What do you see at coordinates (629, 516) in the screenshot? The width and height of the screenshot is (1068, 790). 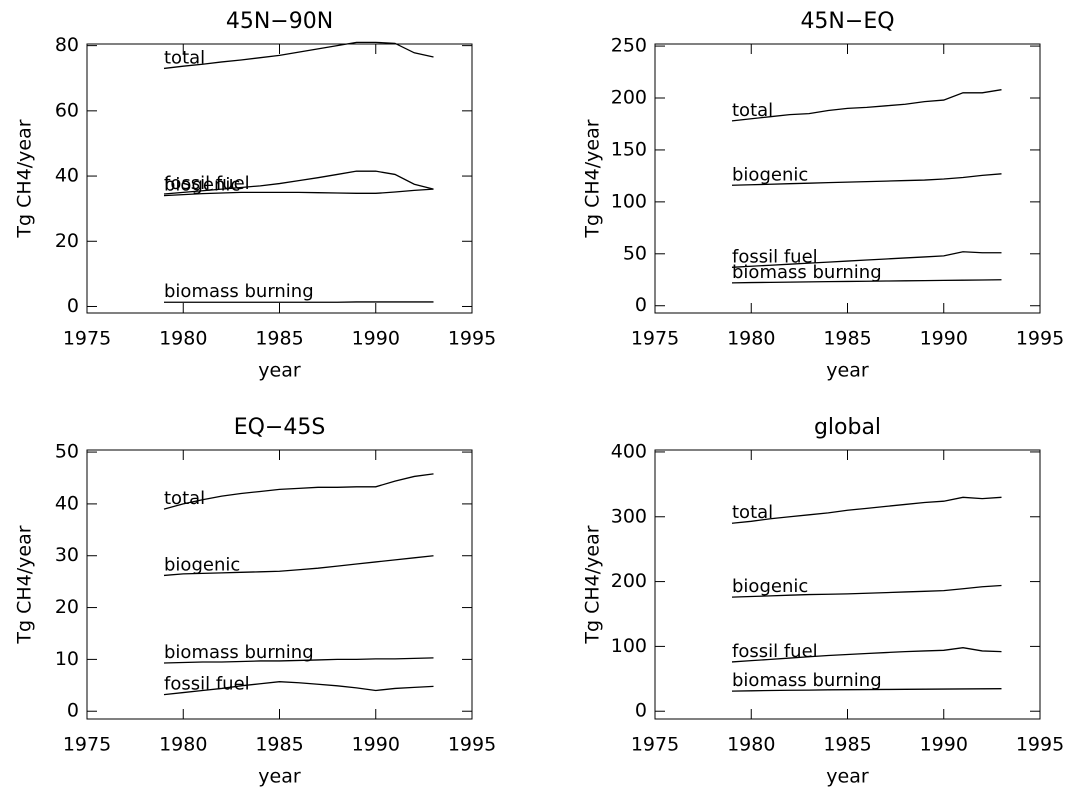 I see `y-tick-label: 300` at bounding box center [629, 516].